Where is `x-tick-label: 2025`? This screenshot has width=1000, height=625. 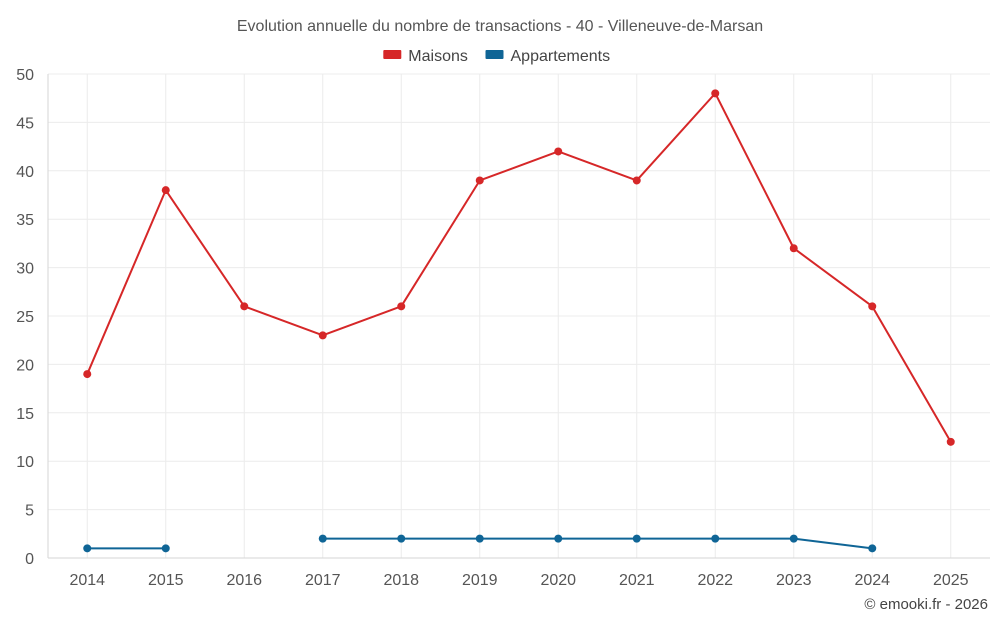 x-tick-label: 2025 is located at coordinates (951, 580).